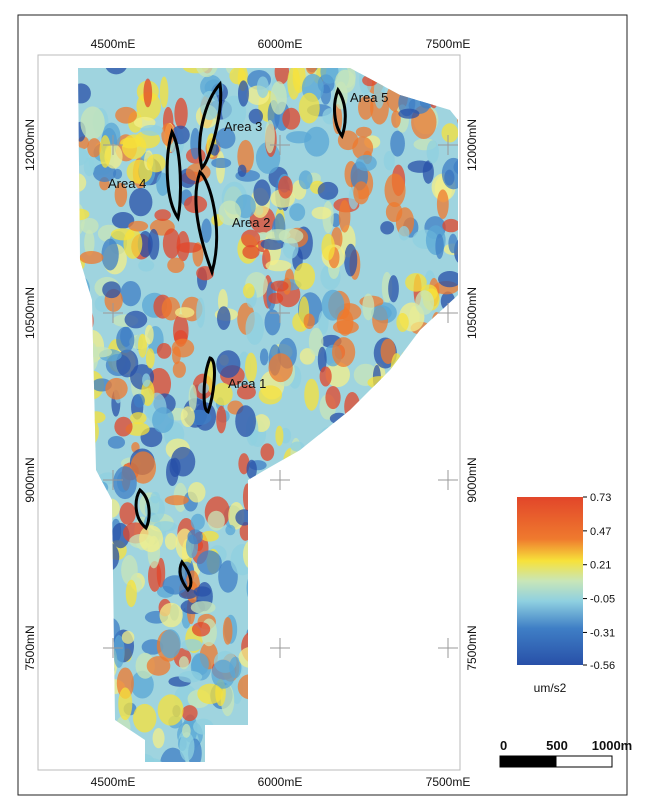 The width and height of the screenshot is (645, 803). I want to click on scale-bar-white, so click(584, 761).